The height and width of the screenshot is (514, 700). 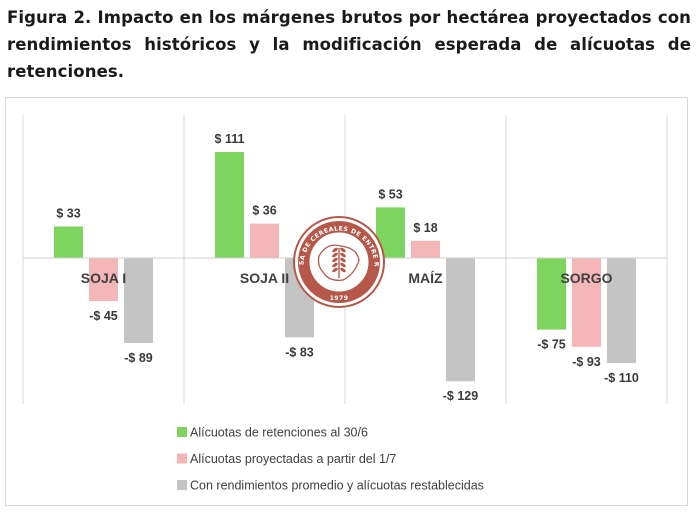 What do you see at coordinates (68, 213) in the screenshot?
I see `data-label: $ 33` at bounding box center [68, 213].